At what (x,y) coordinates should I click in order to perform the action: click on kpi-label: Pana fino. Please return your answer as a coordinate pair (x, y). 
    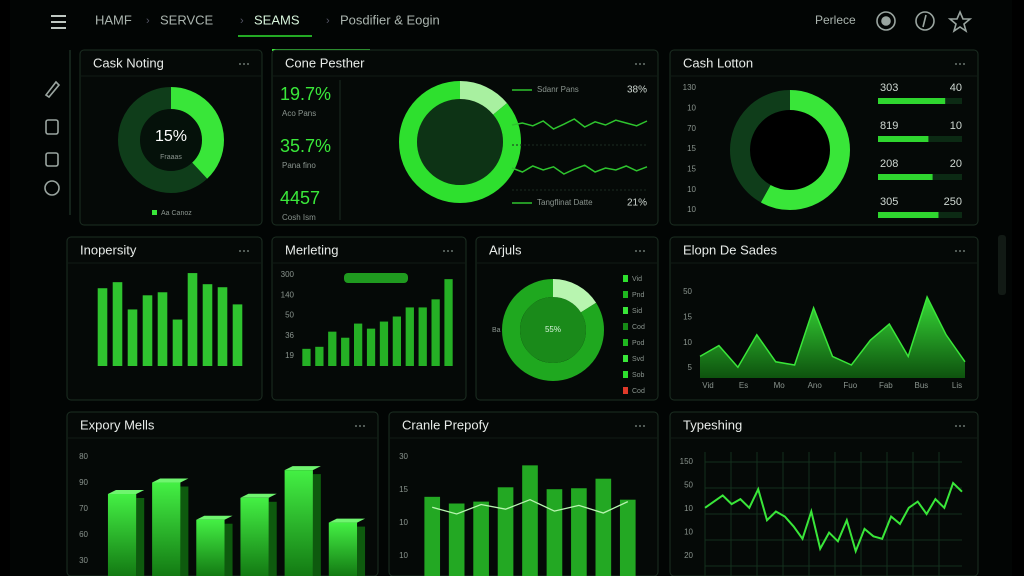
    Looking at the image, I should click on (299, 165).